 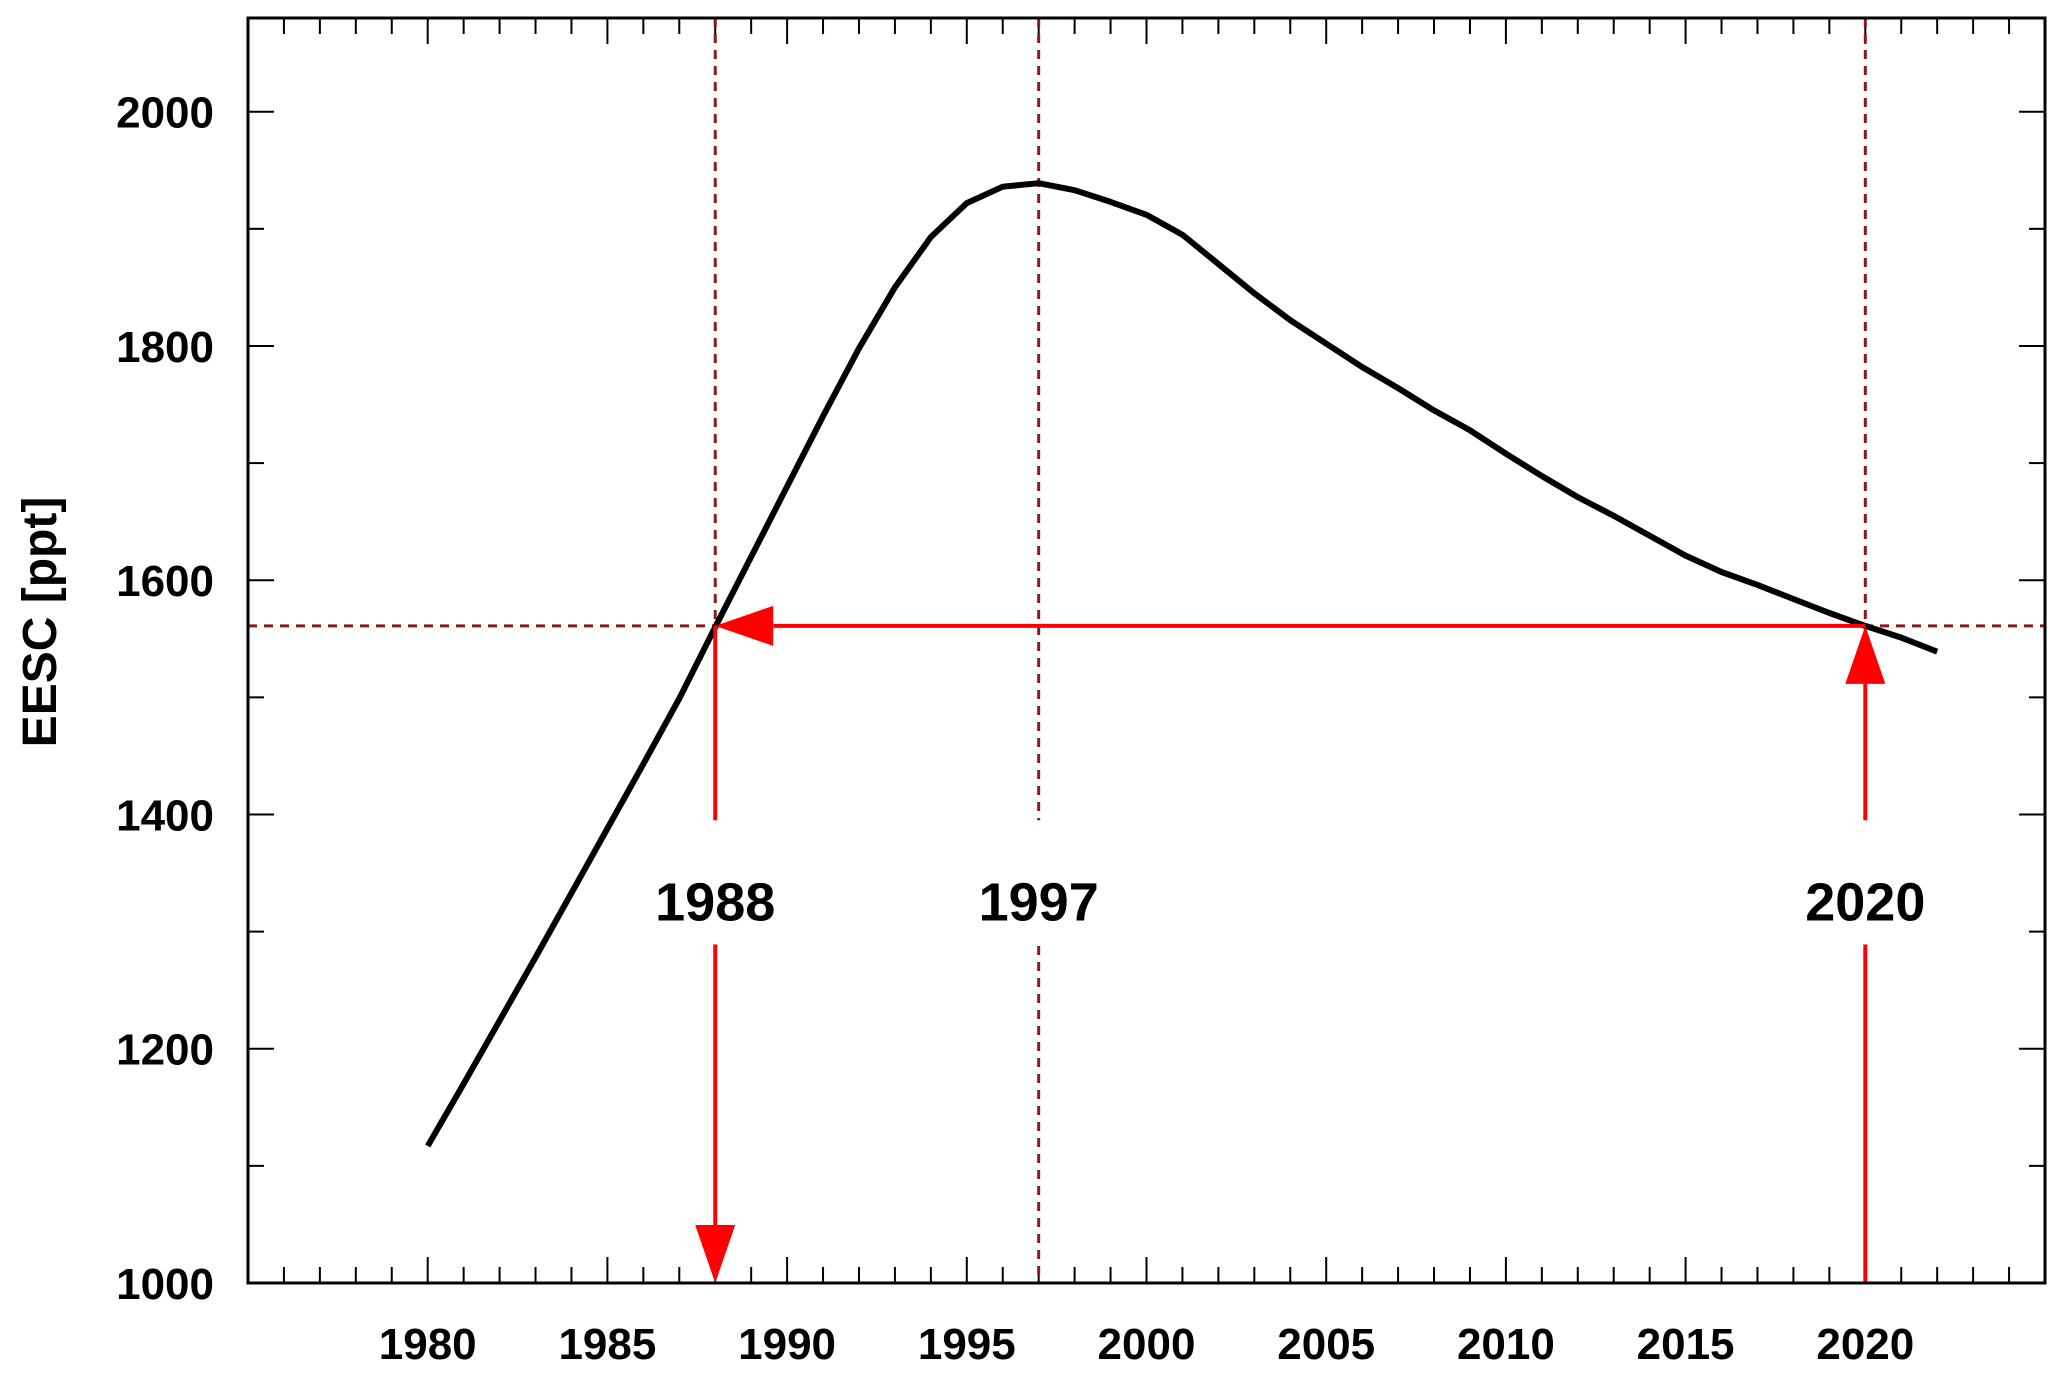 What do you see at coordinates (1290, 882) in the screenshot?
I see `annotations: 1988 1997 2020` at bounding box center [1290, 882].